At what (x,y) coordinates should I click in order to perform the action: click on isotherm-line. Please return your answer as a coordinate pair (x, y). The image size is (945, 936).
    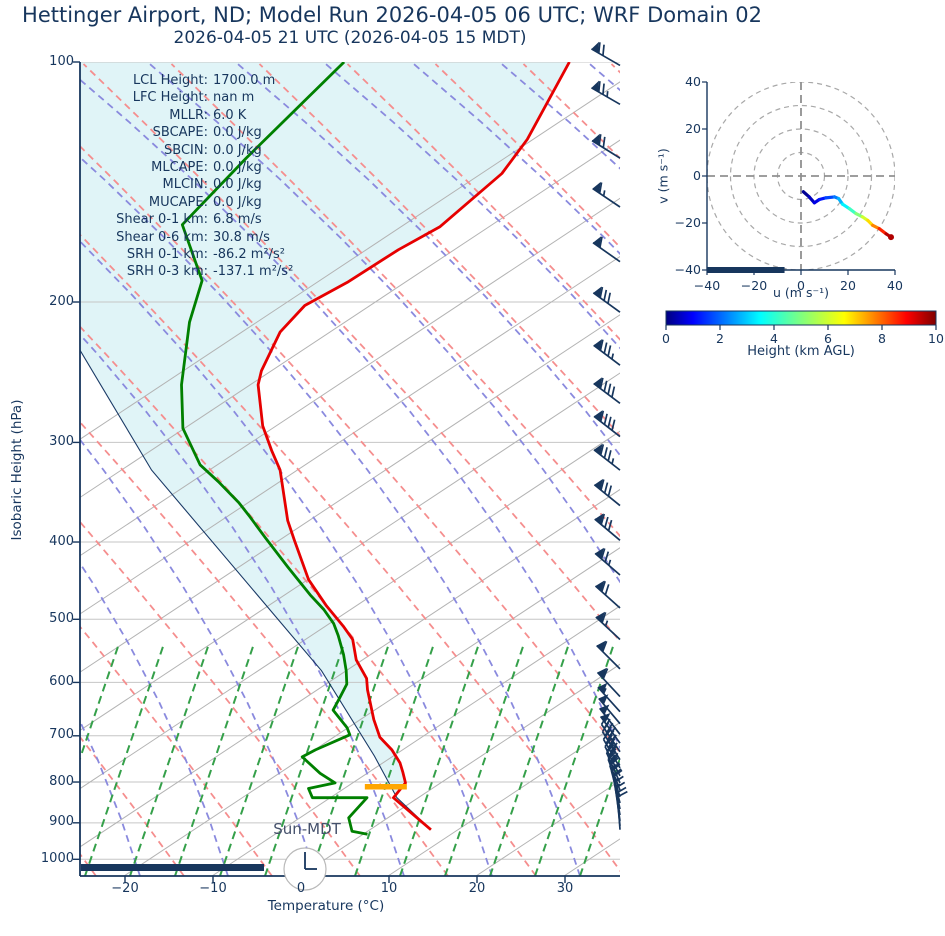
    Looking at the image, I should click on (547, 828).